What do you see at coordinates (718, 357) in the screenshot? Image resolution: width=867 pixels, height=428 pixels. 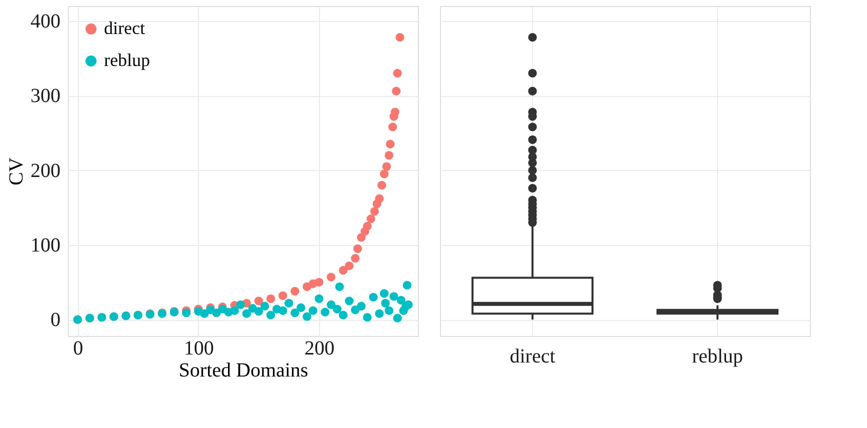 I see `x-tick-label: reblup` at bounding box center [718, 357].